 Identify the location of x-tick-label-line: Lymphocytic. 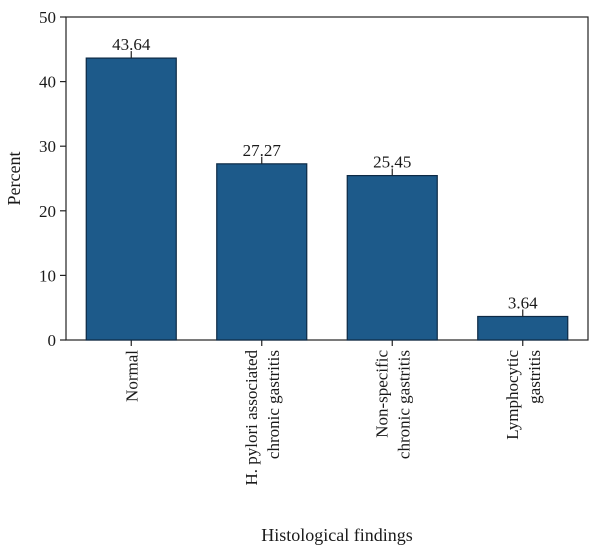
(512, 395).